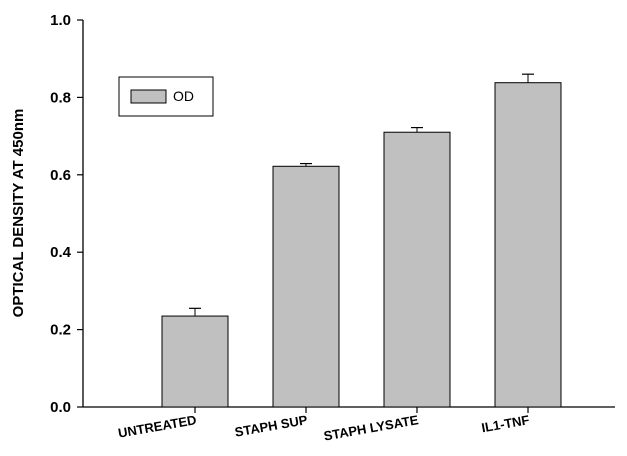 Image resolution: width=627 pixels, height=456 pixels. Describe the element at coordinates (157, 426) in the screenshot. I see `x-category-label: UNTREATED` at that location.